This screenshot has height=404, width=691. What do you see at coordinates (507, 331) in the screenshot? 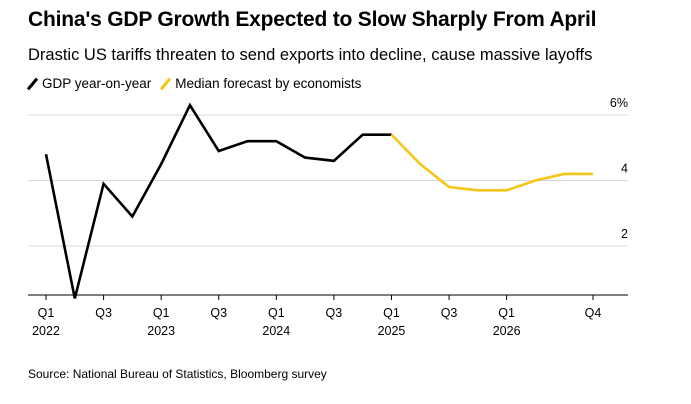
I see `x-tick-year-8: 2026` at bounding box center [507, 331].